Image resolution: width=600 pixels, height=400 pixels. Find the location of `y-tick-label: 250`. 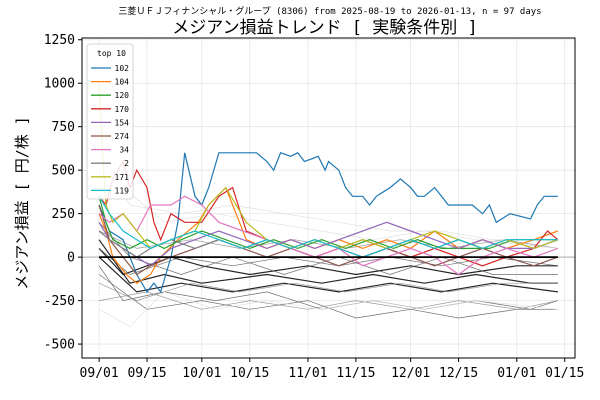

y-tick-label: 250 is located at coordinates (63, 214).